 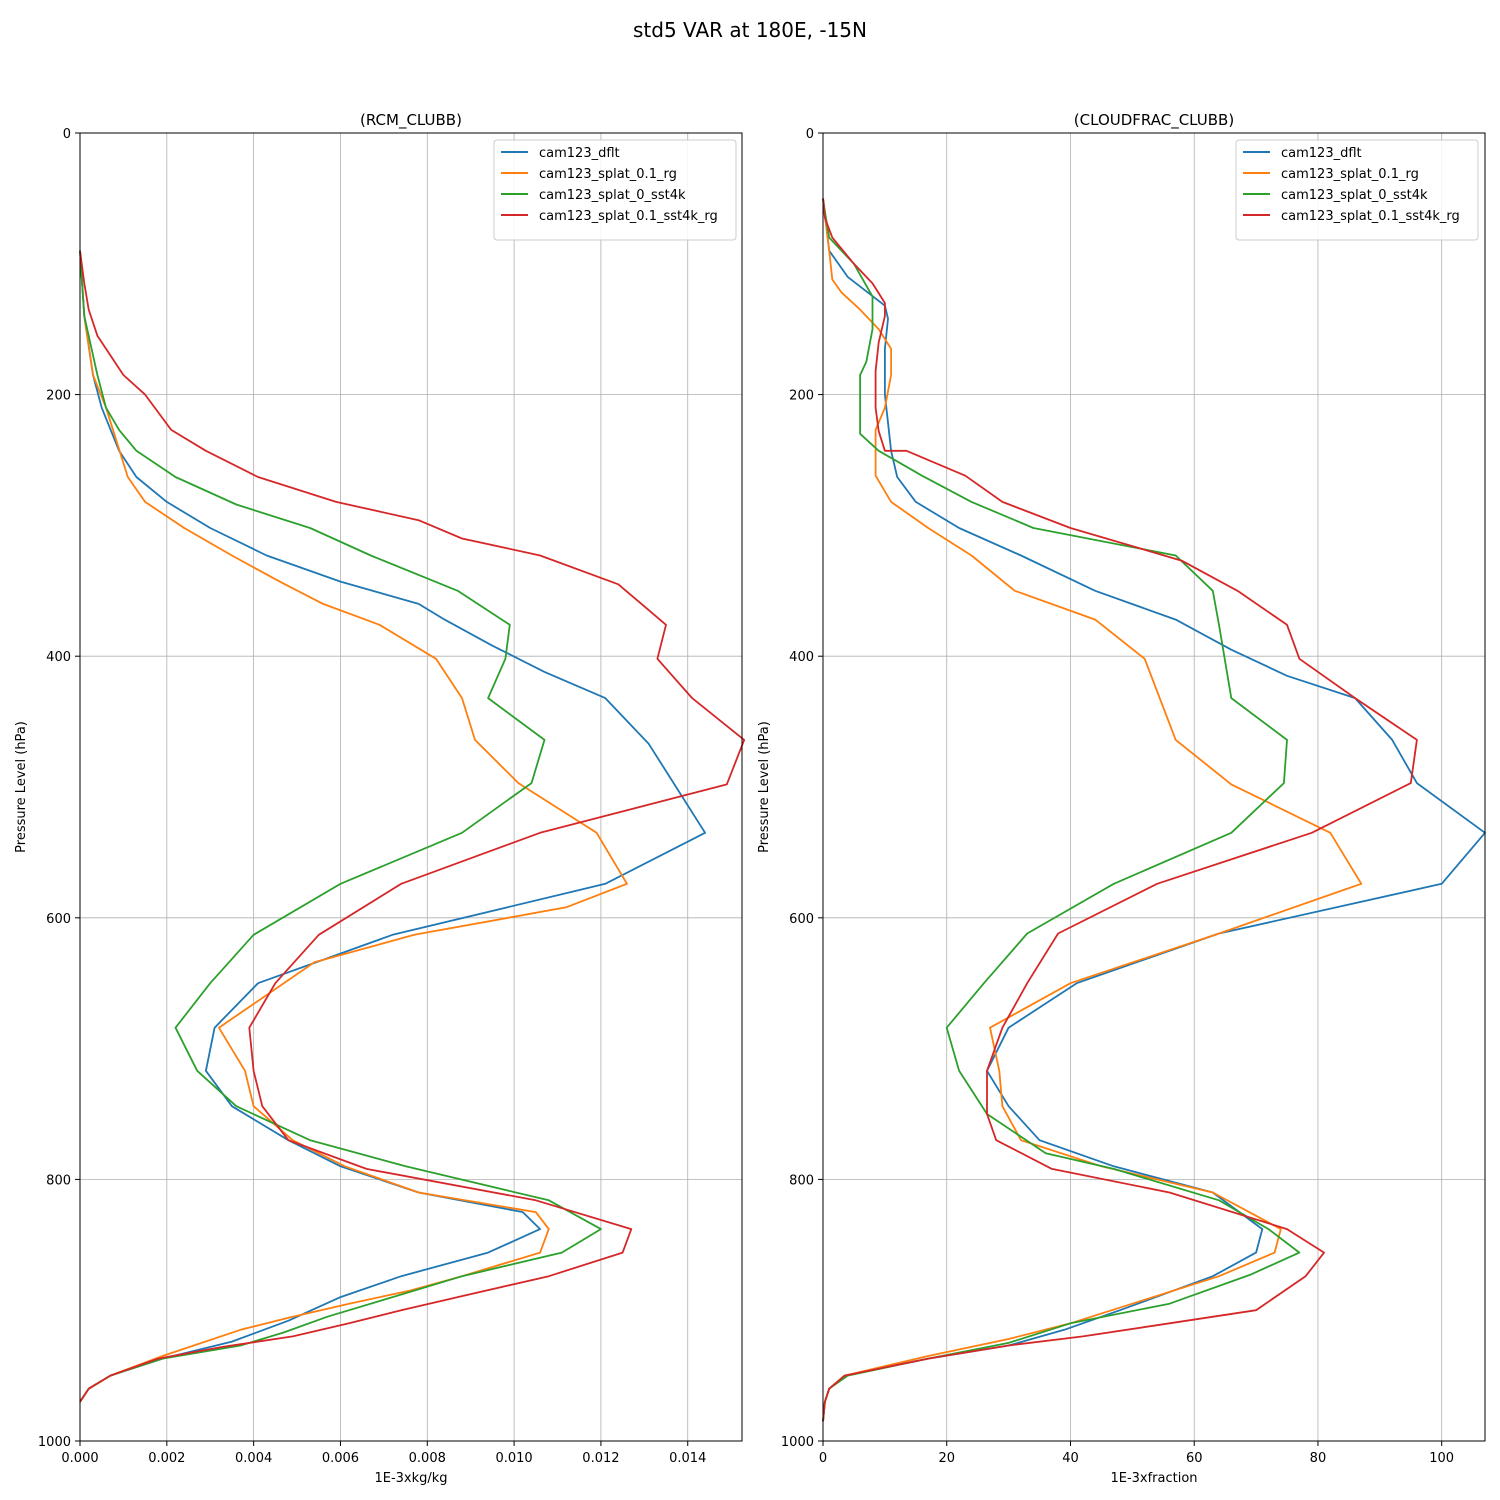 I want to click on x-tick-label: 0.002, so click(x=166, y=1458).